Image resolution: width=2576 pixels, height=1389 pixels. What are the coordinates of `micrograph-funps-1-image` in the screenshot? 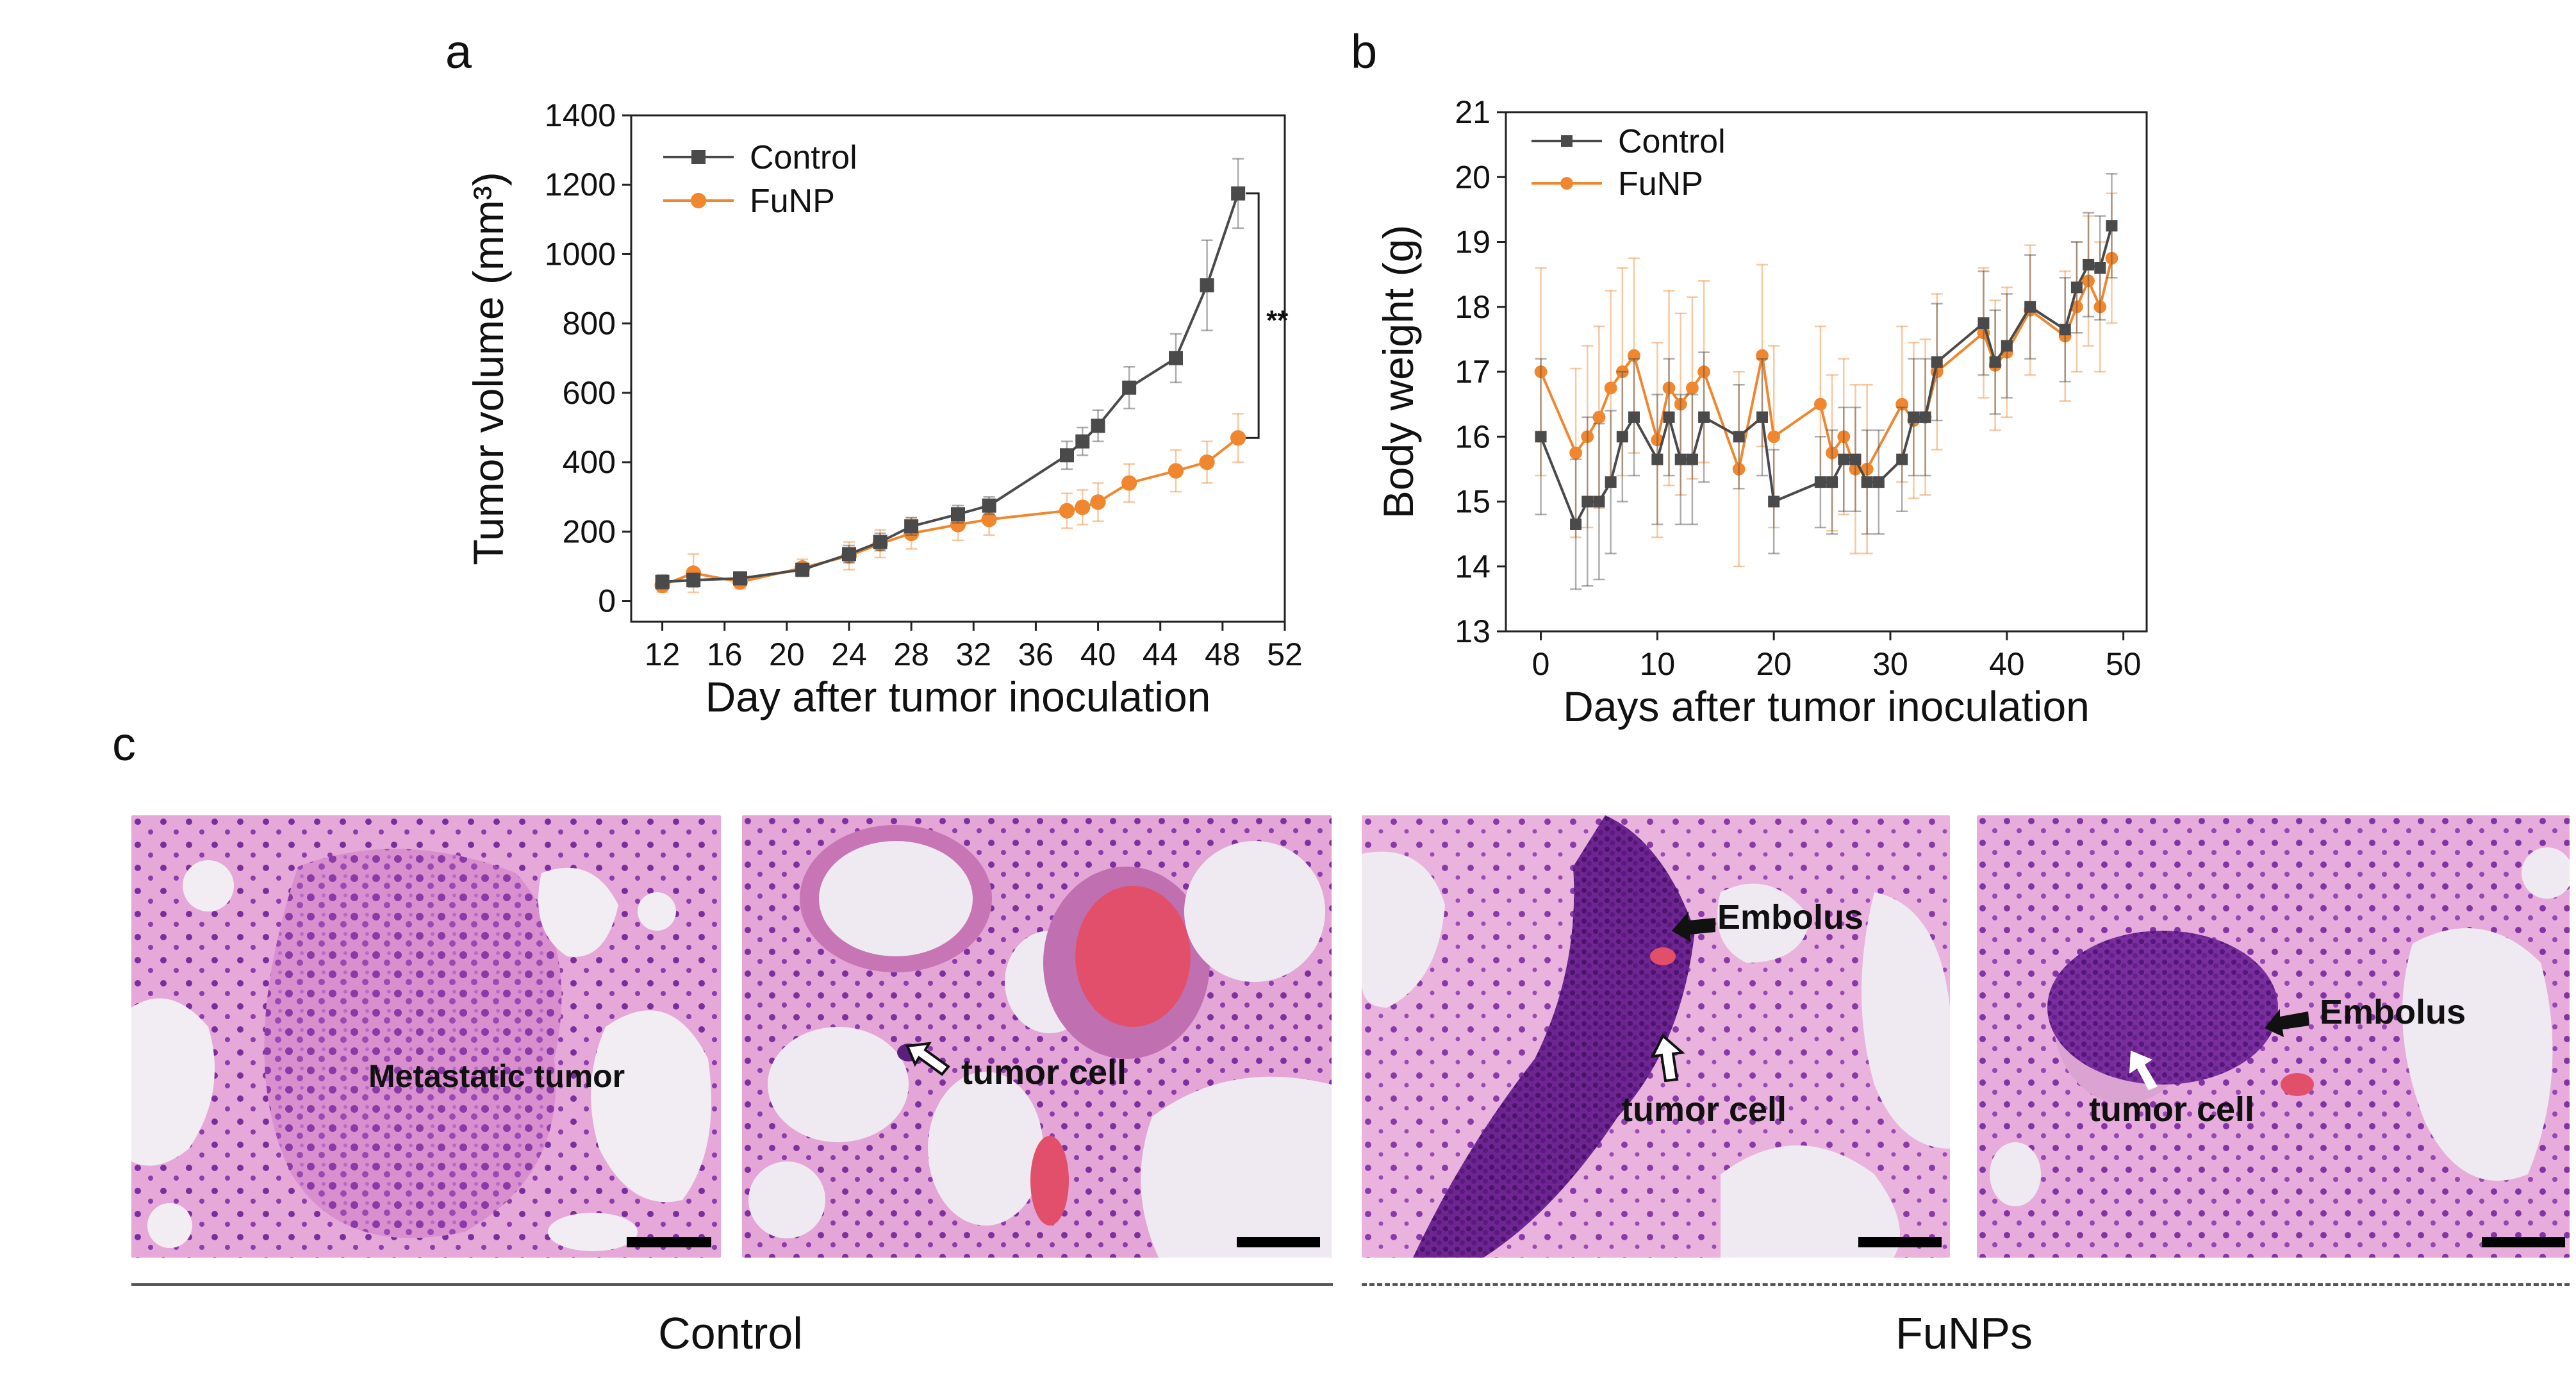 It's located at (1656, 1036).